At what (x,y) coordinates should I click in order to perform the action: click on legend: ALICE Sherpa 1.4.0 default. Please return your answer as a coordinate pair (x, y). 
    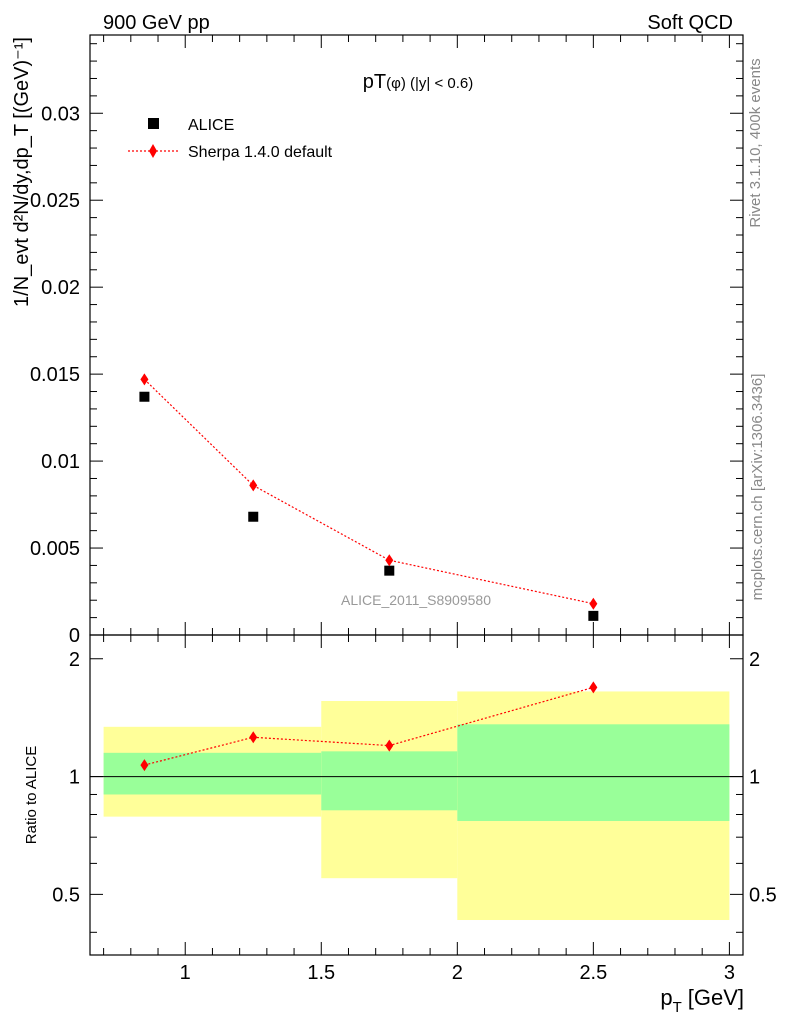
    Looking at the image, I should click on (230, 139).